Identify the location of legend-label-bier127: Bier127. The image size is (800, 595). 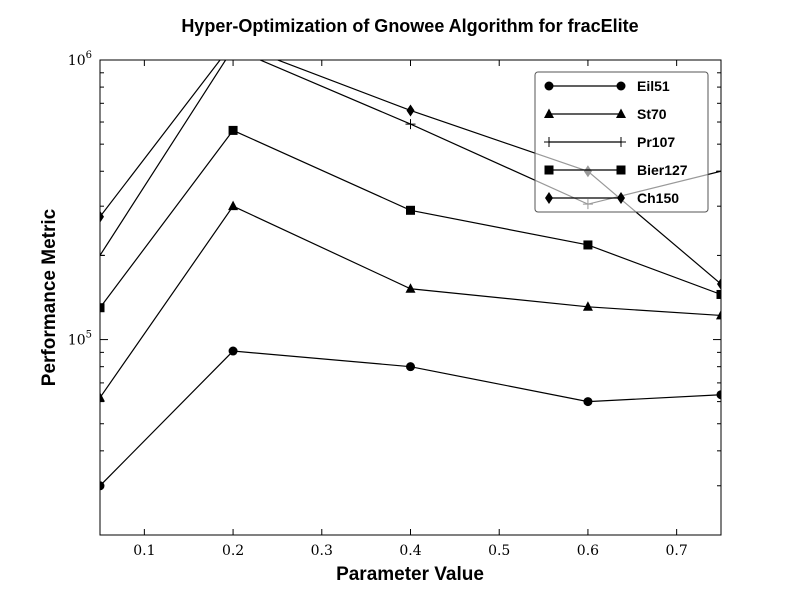
(662, 170).